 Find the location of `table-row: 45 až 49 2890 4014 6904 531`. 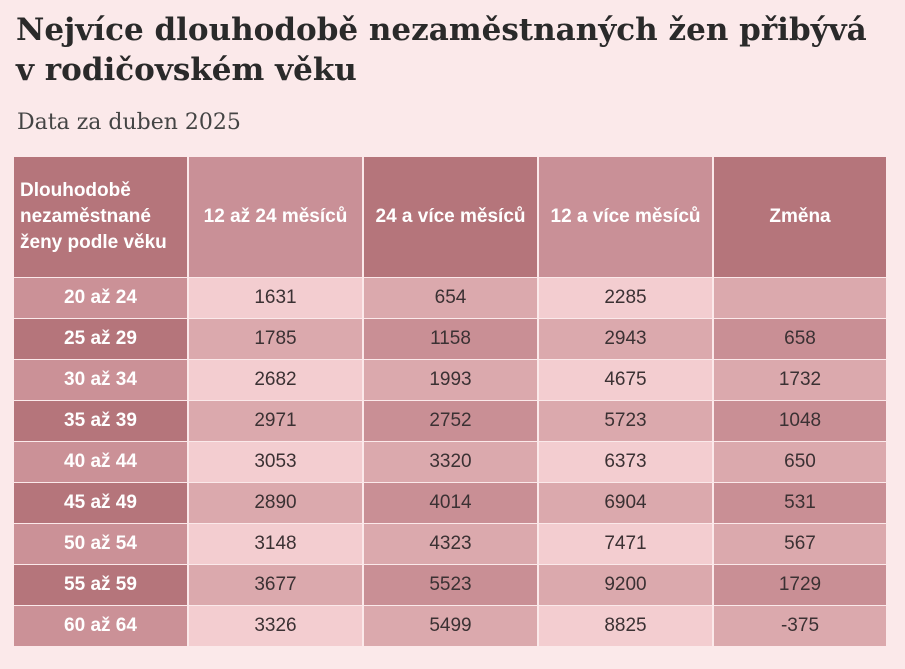

table-row: 45 až 49 2890 4014 6904 531 is located at coordinates (450, 503).